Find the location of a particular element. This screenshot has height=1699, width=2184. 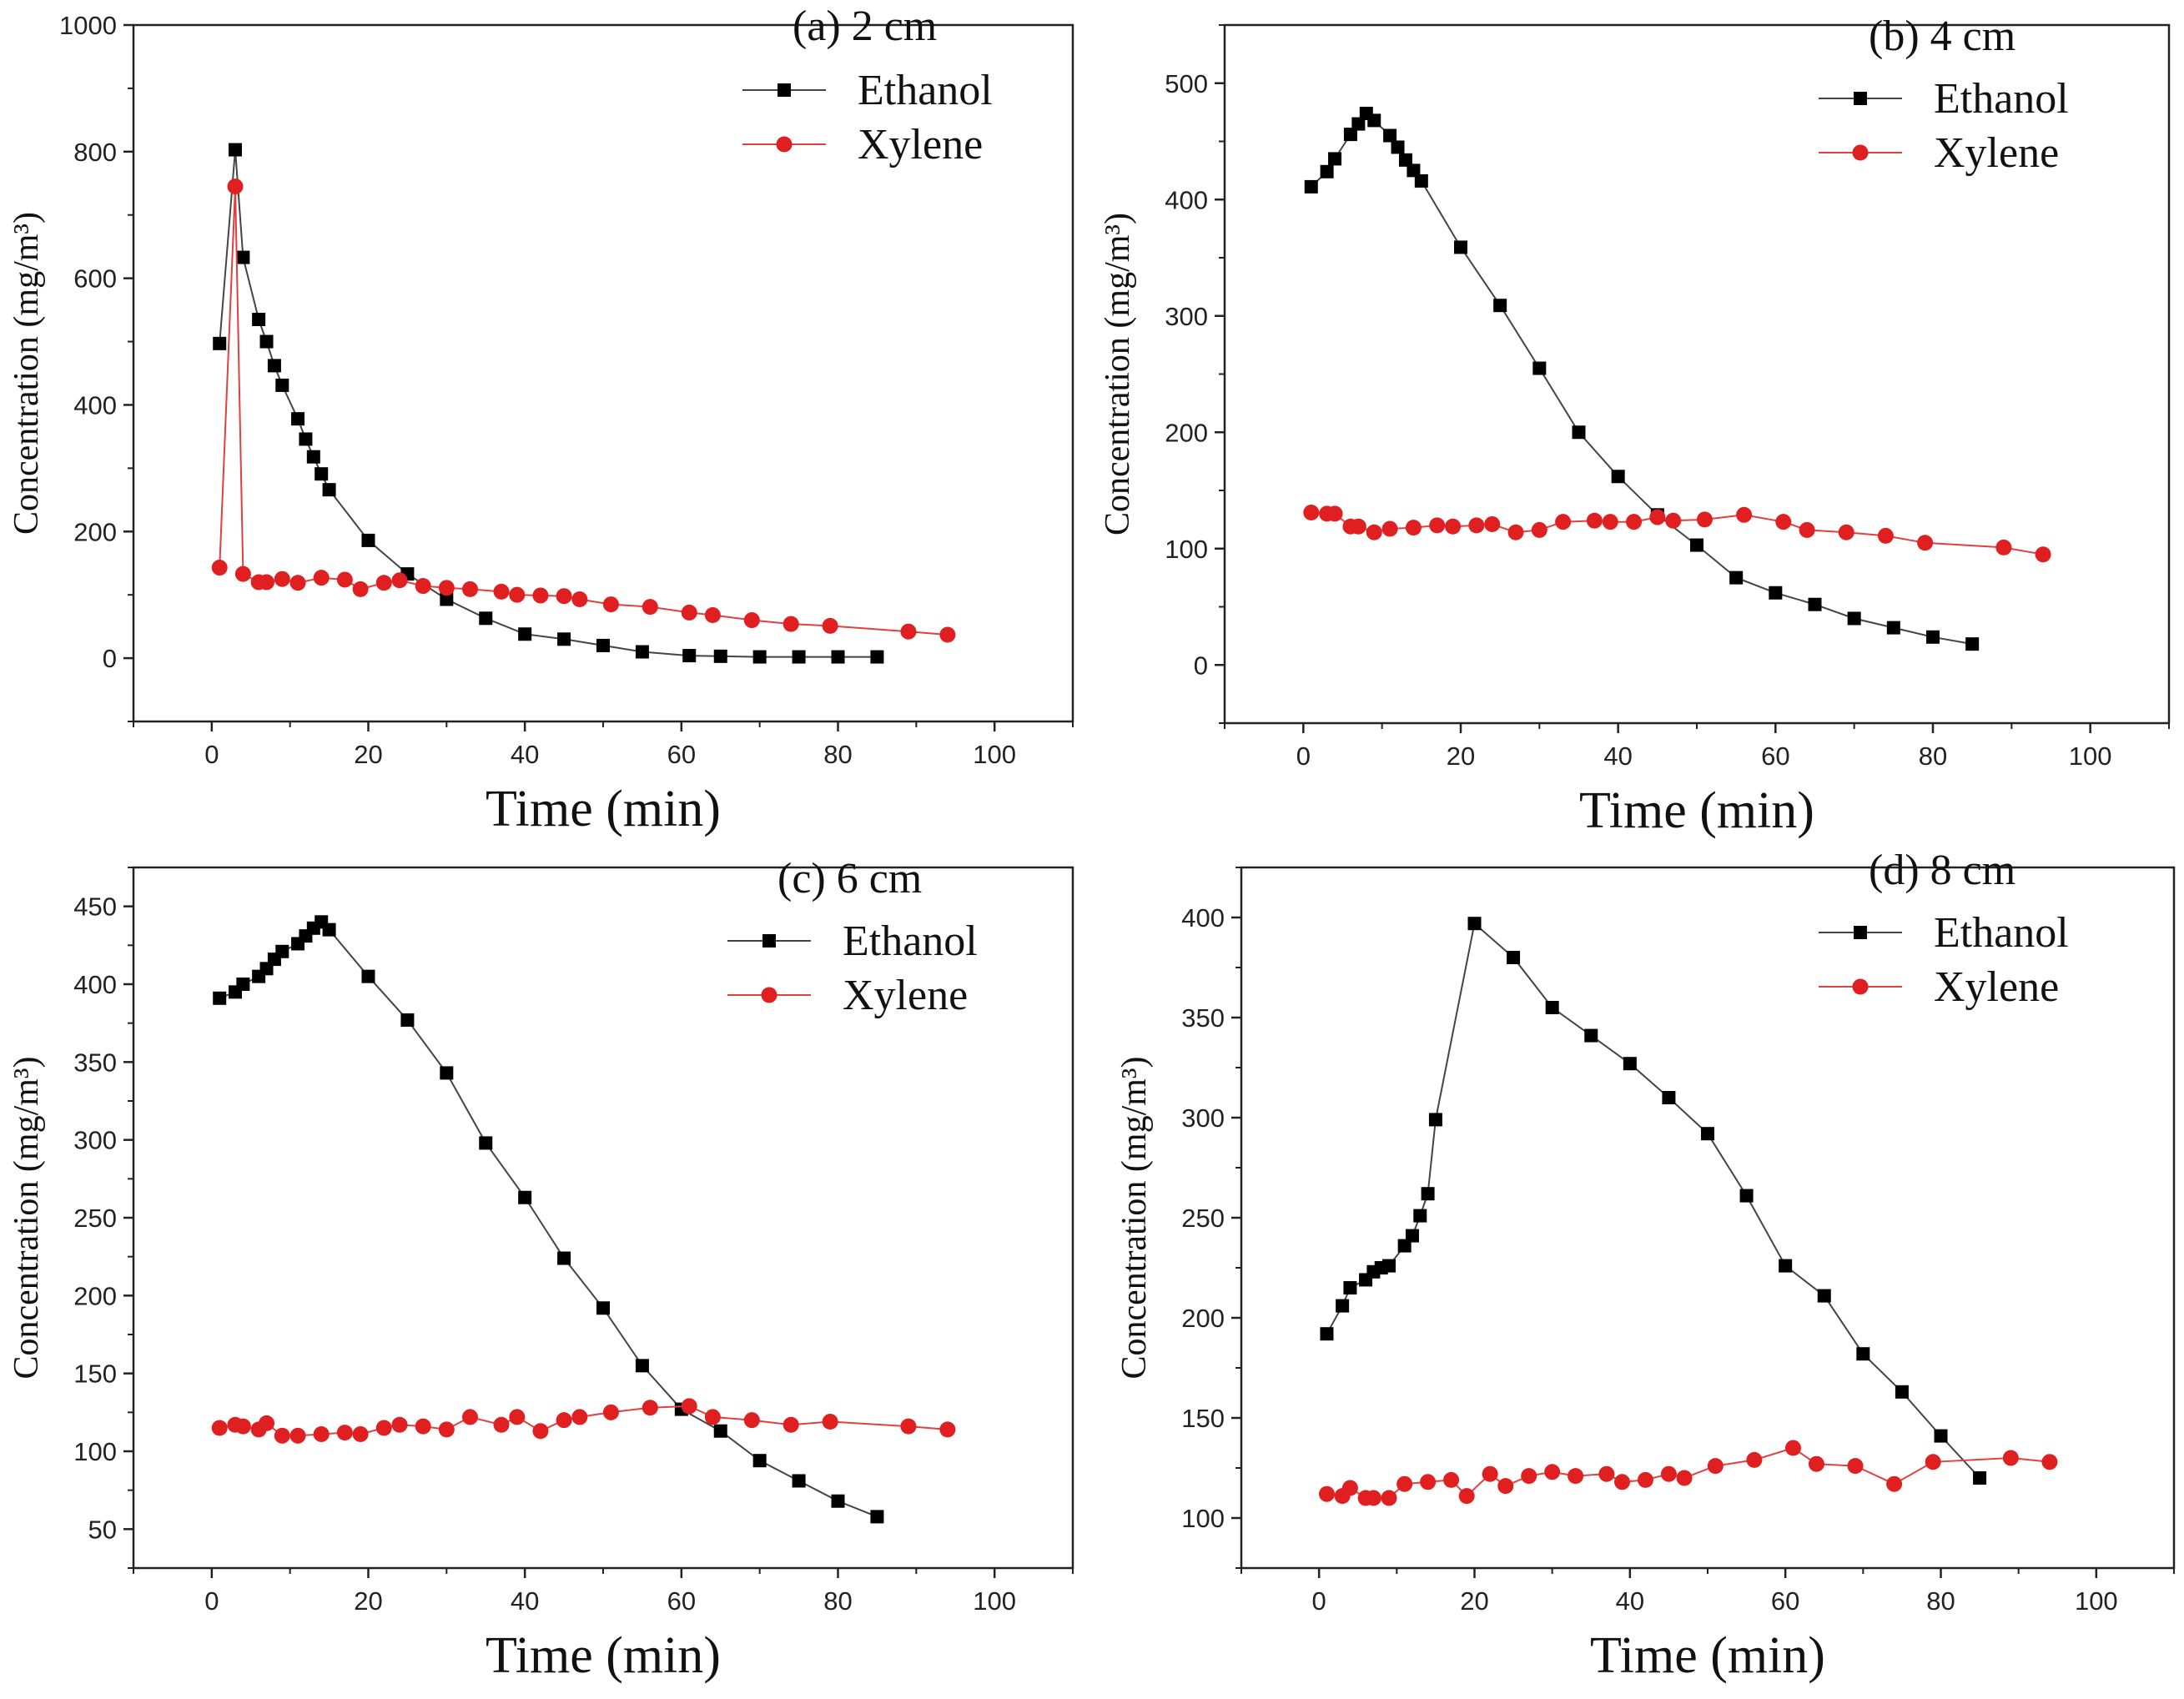

x-tick-label: 0 is located at coordinates (211, 754).